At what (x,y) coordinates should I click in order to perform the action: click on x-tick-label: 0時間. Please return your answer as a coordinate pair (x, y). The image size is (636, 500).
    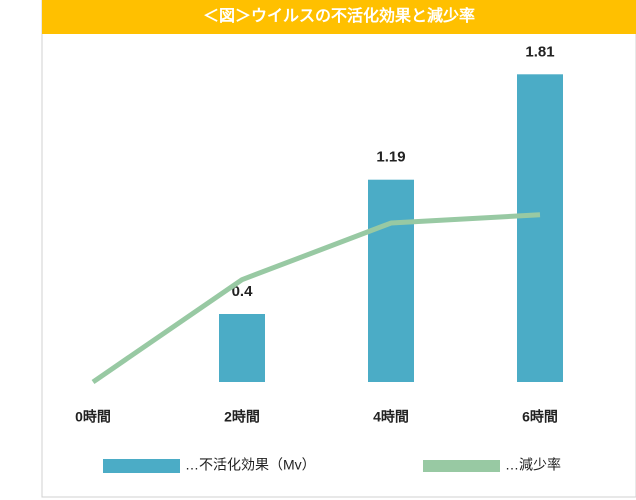
    Looking at the image, I should click on (93, 417).